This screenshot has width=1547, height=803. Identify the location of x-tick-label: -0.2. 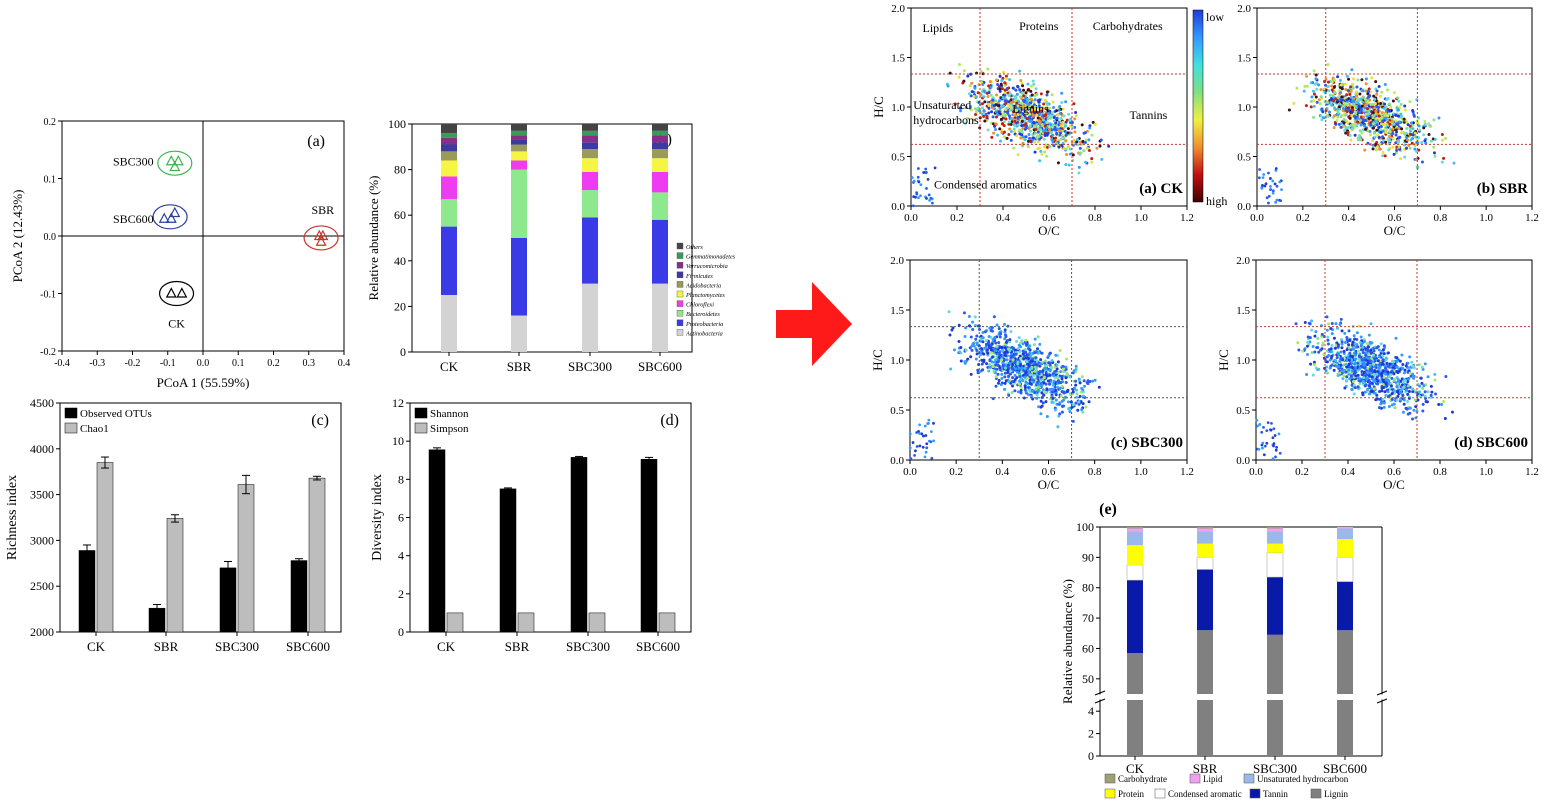
(133, 363).